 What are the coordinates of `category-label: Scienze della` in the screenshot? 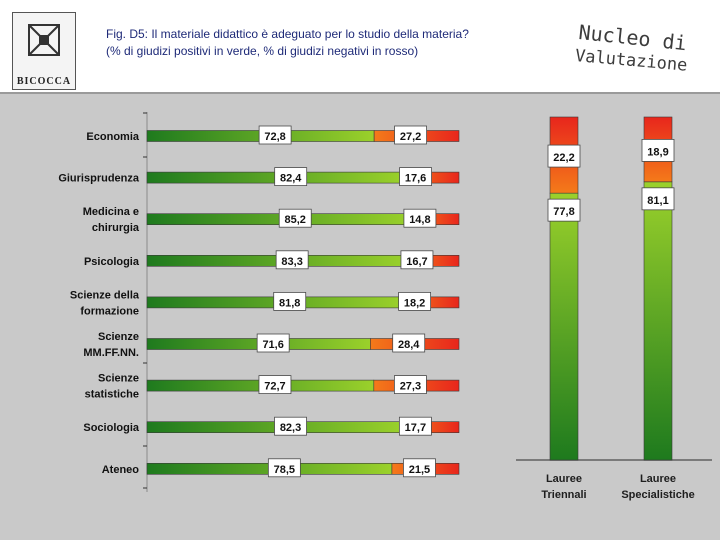 It's located at (105, 295).